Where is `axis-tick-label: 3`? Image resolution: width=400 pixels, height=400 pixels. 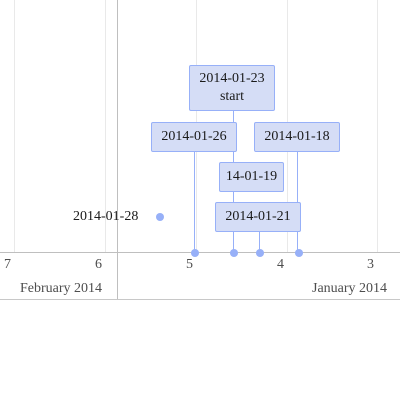 axis-tick-label: 3 is located at coordinates (370, 264).